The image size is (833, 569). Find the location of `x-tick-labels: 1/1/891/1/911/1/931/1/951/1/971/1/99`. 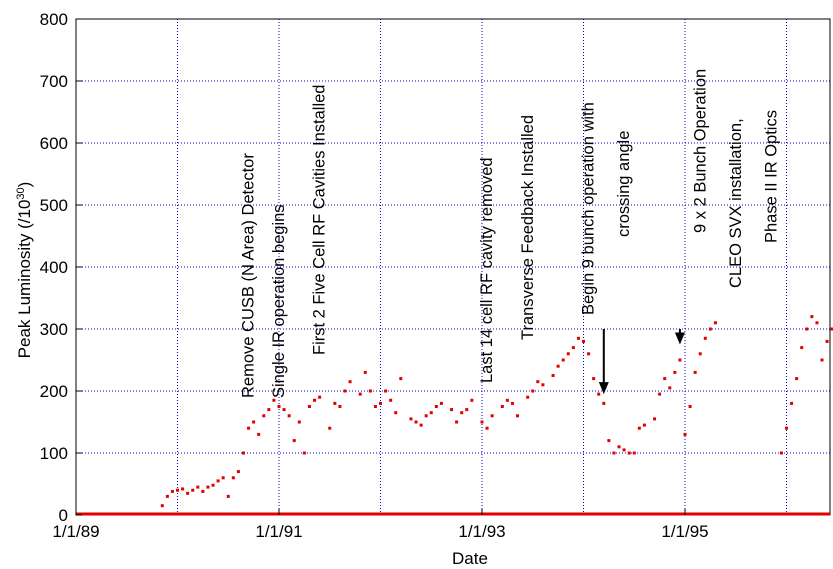

x-tick-labels: 1/1/891/1/911/1/931/1/951/1/971/1/99 is located at coordinates (380, 525).